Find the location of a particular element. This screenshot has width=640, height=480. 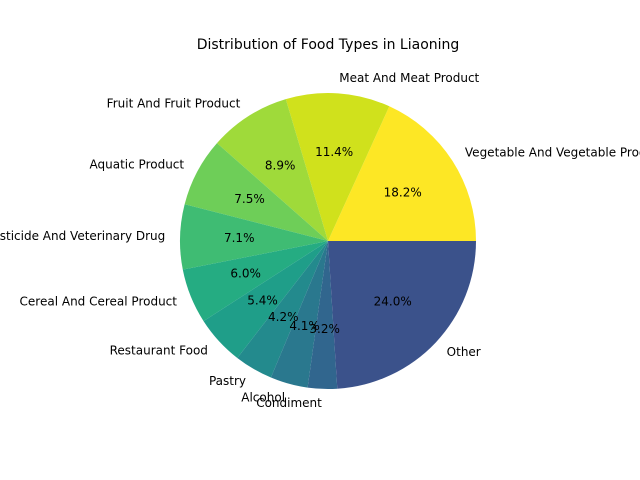

category-label-fruit-and-fruit-product: Fruit And Fruit Product is located at coordinates (174, 103).